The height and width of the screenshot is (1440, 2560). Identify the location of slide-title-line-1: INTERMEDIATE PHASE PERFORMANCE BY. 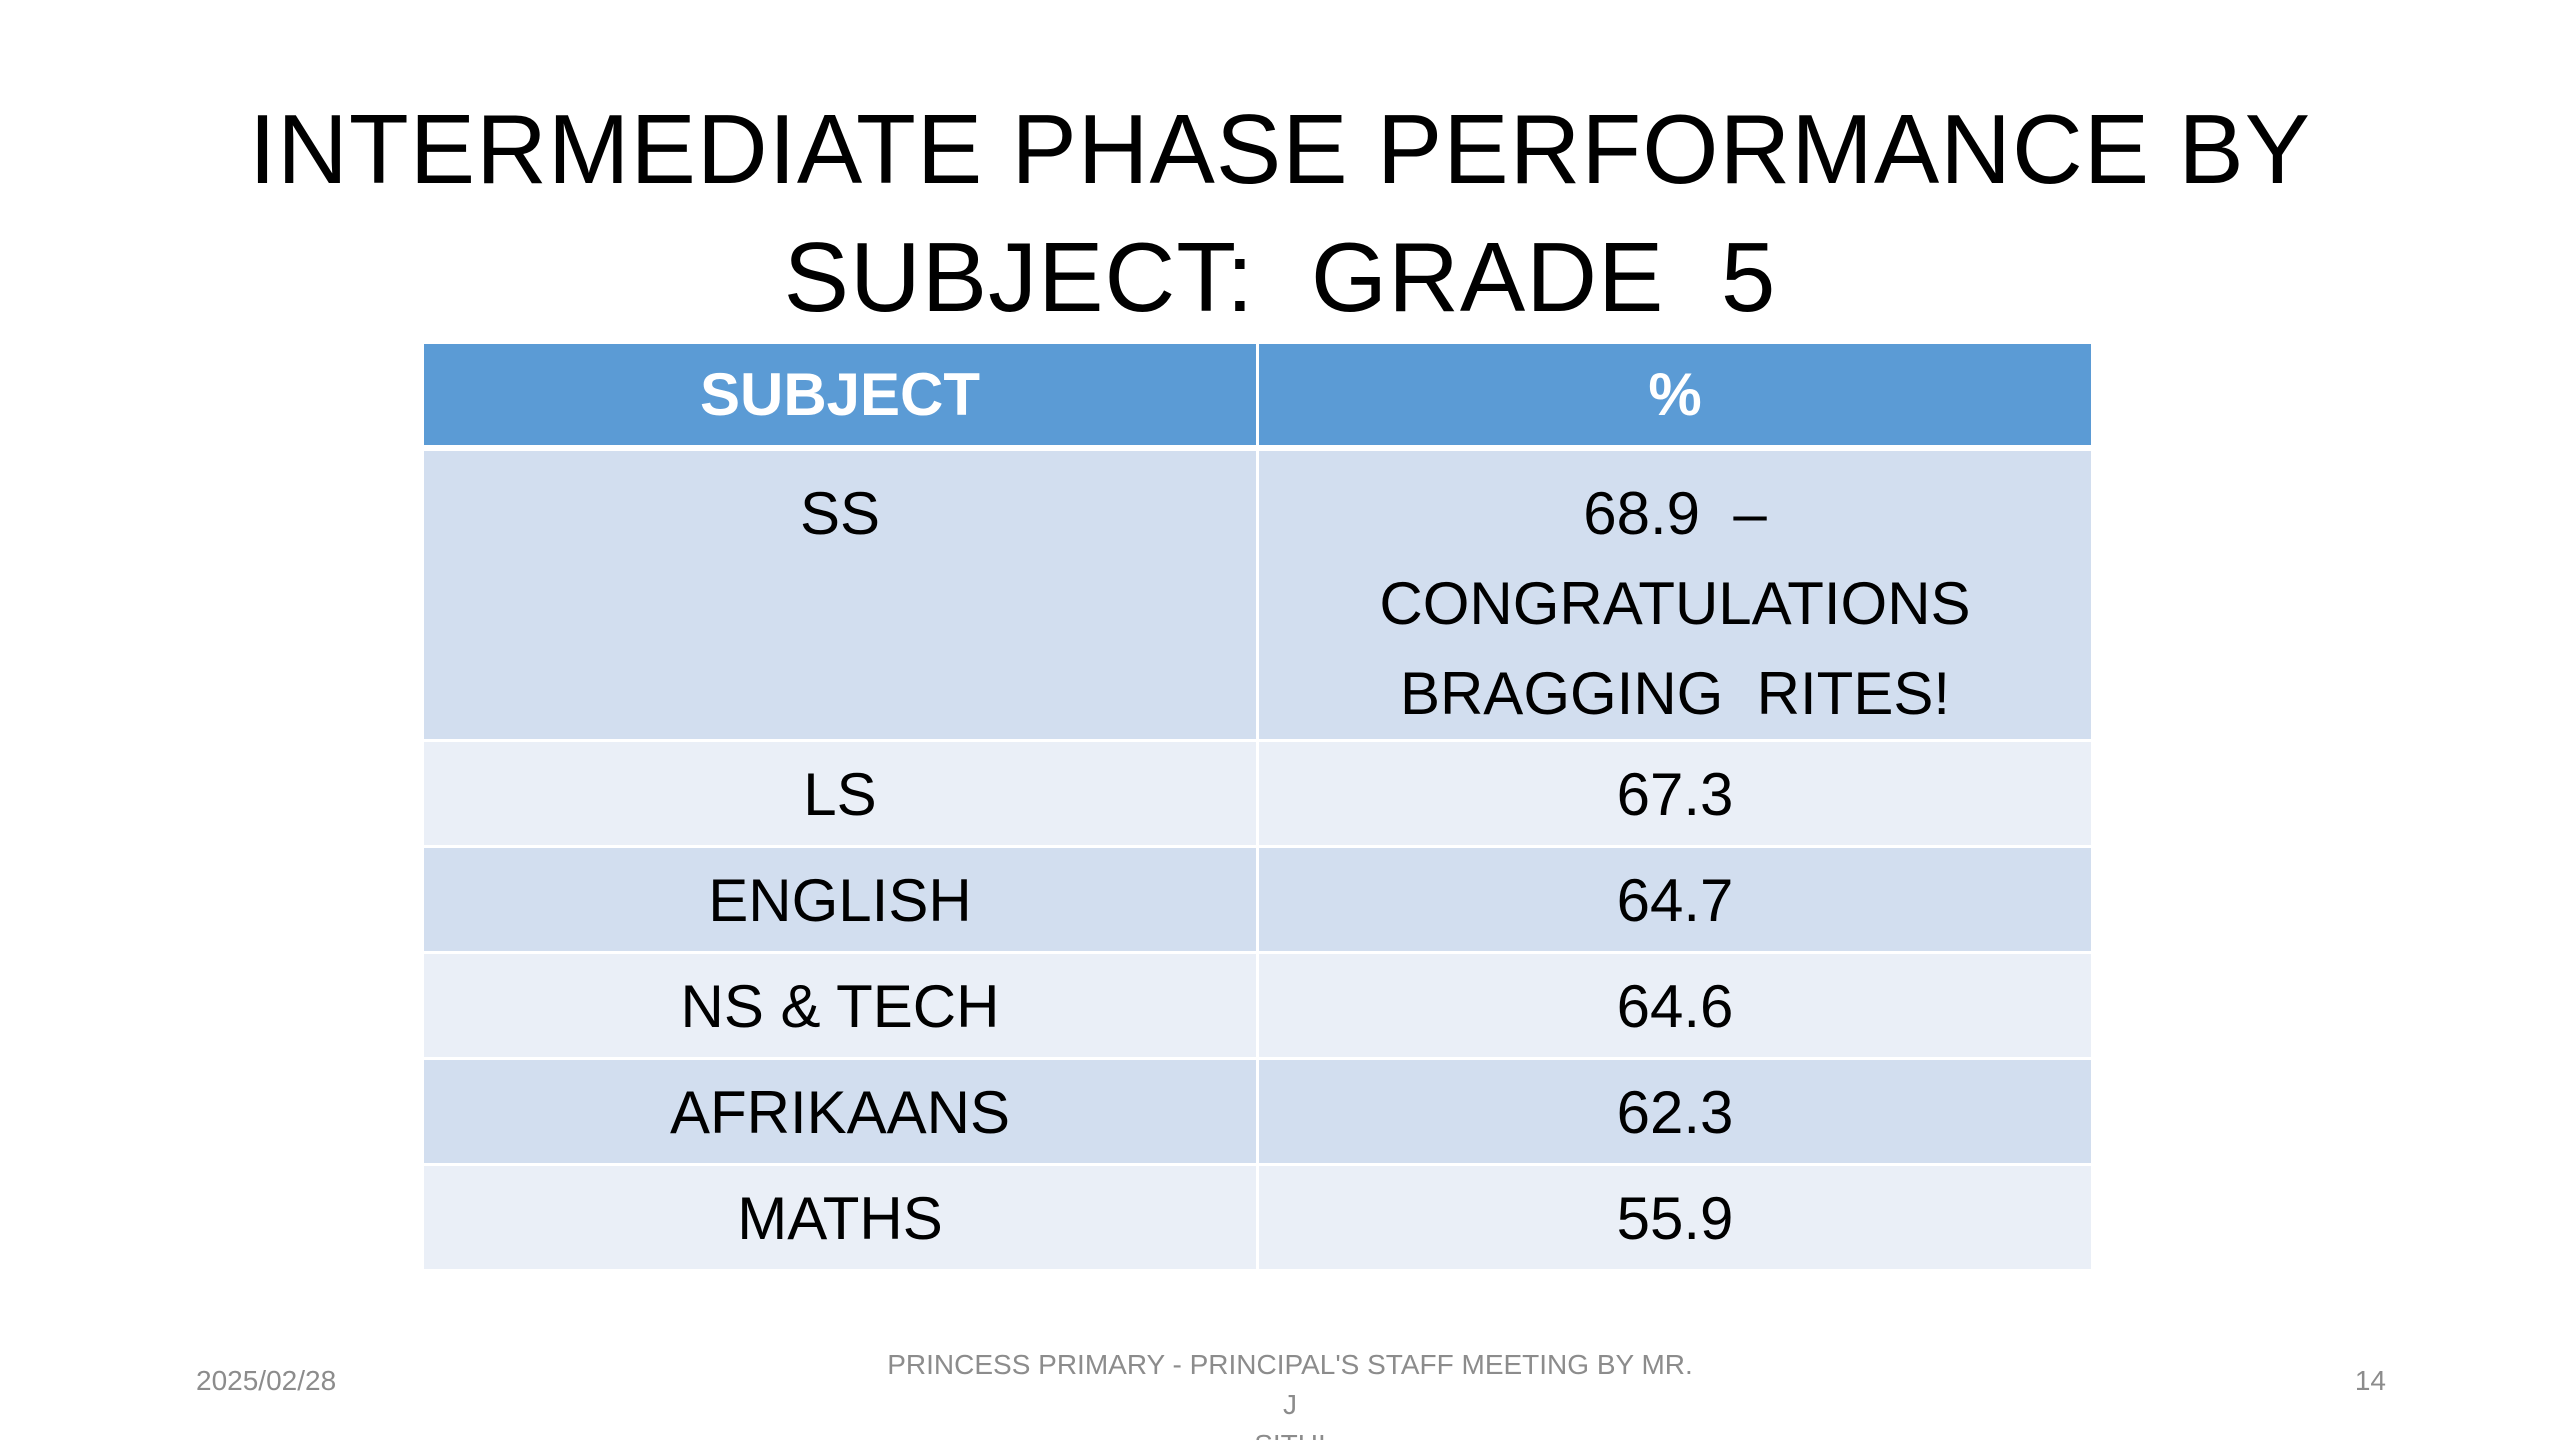
(1280, 149).